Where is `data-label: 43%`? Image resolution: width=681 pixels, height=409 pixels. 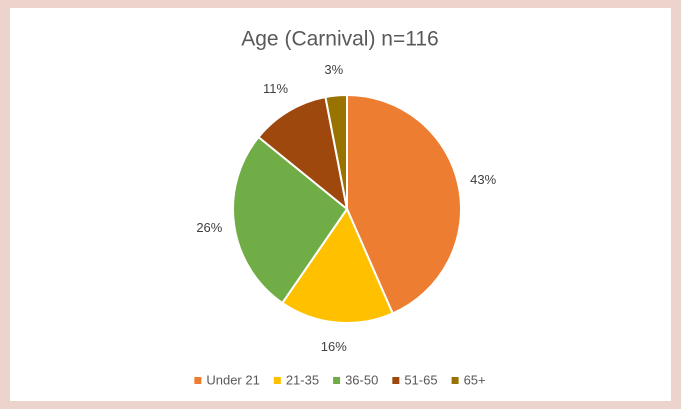
data-label: 43% is located at coordinates (483, 179).